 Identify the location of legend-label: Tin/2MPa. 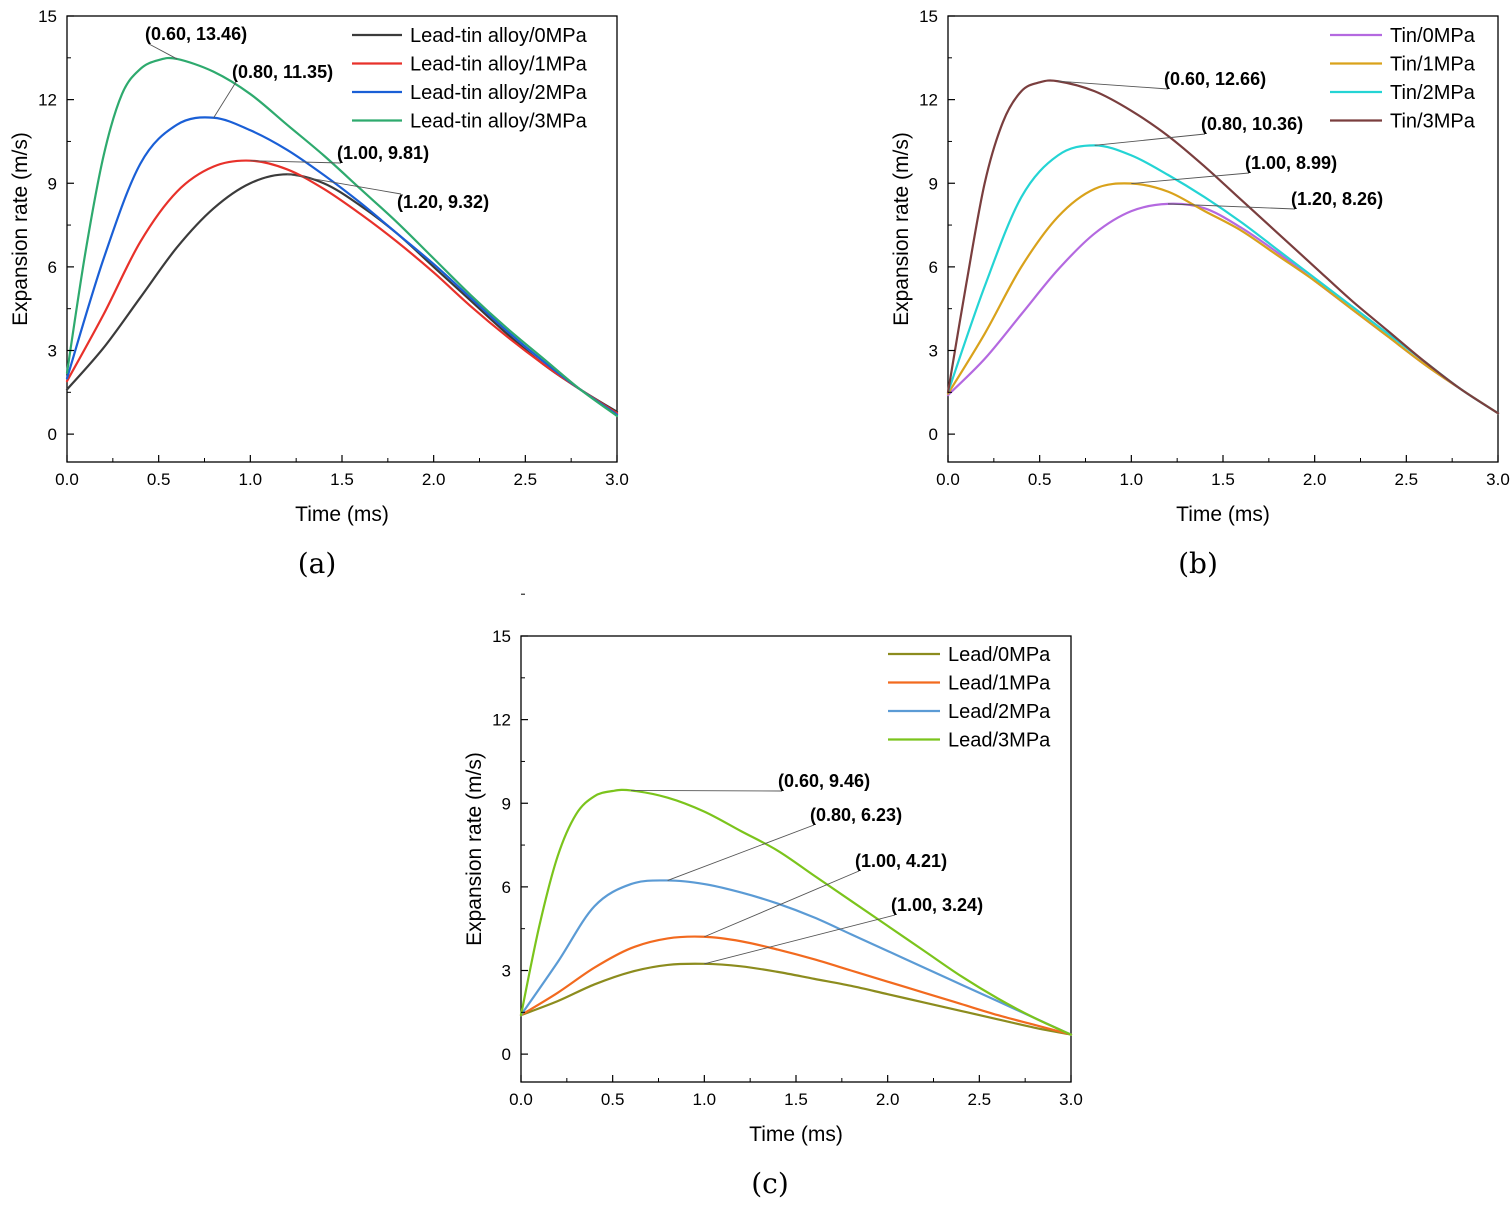
(1433, 93).